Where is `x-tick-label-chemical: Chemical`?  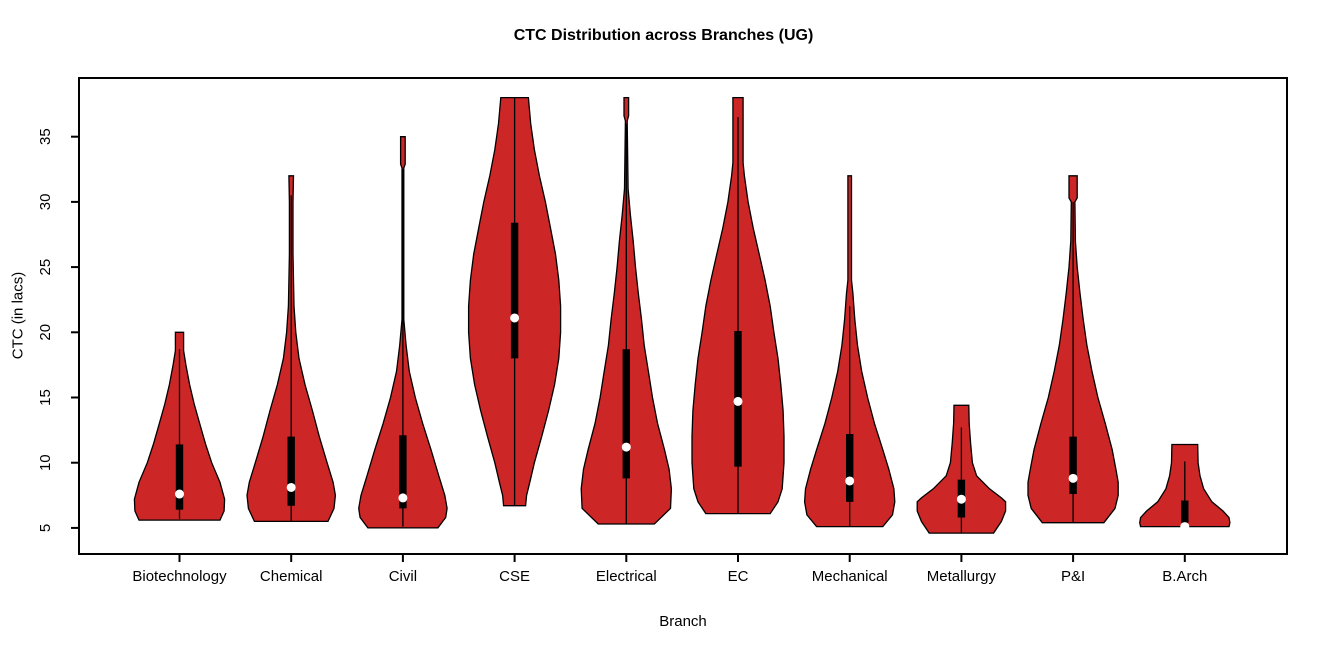 x-tick-label-chemical: Chemical is located at coordinates (291, 576).